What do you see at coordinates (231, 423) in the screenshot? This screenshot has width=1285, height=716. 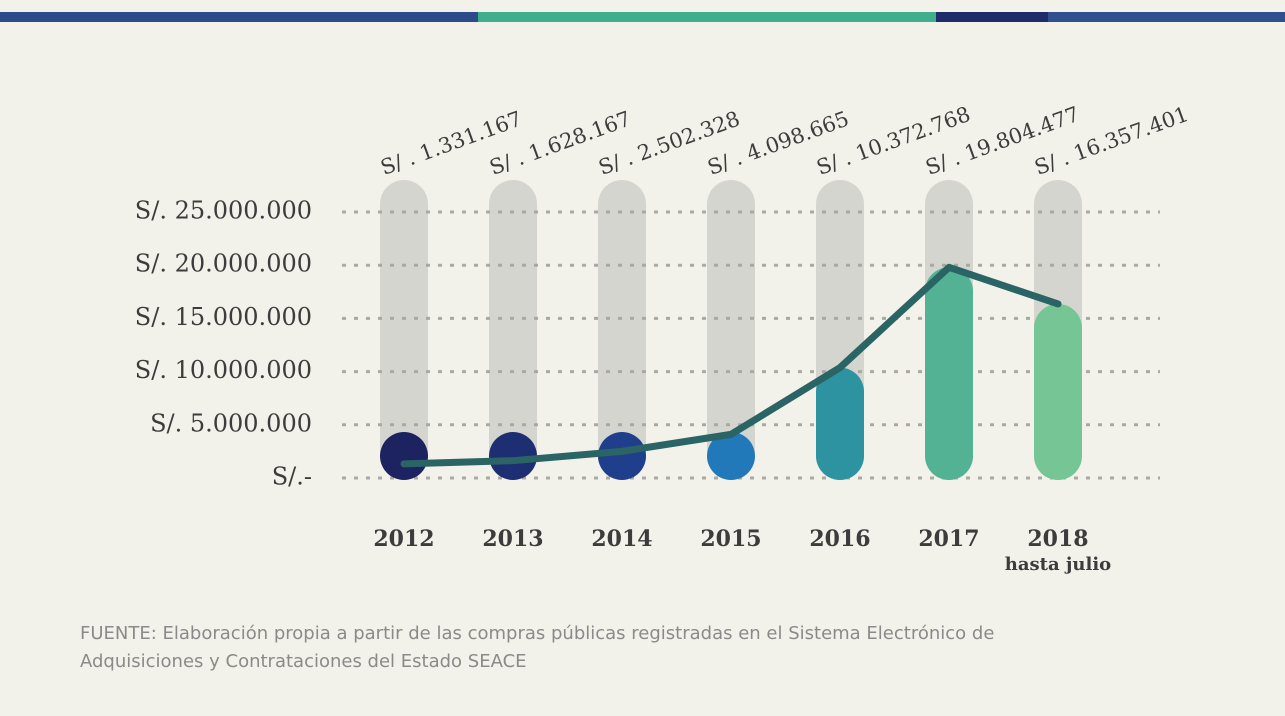 I see `y-tick-label: S/. 5.000.000` at bounding box center [231, 423].